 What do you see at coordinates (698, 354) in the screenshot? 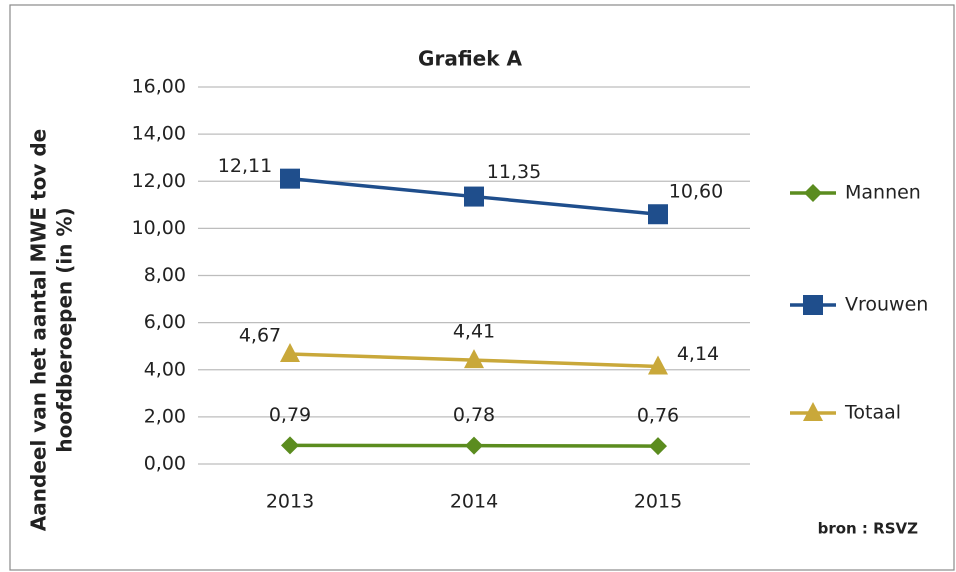
I see `data-label: 4,14` at bounding box center [698, 354].